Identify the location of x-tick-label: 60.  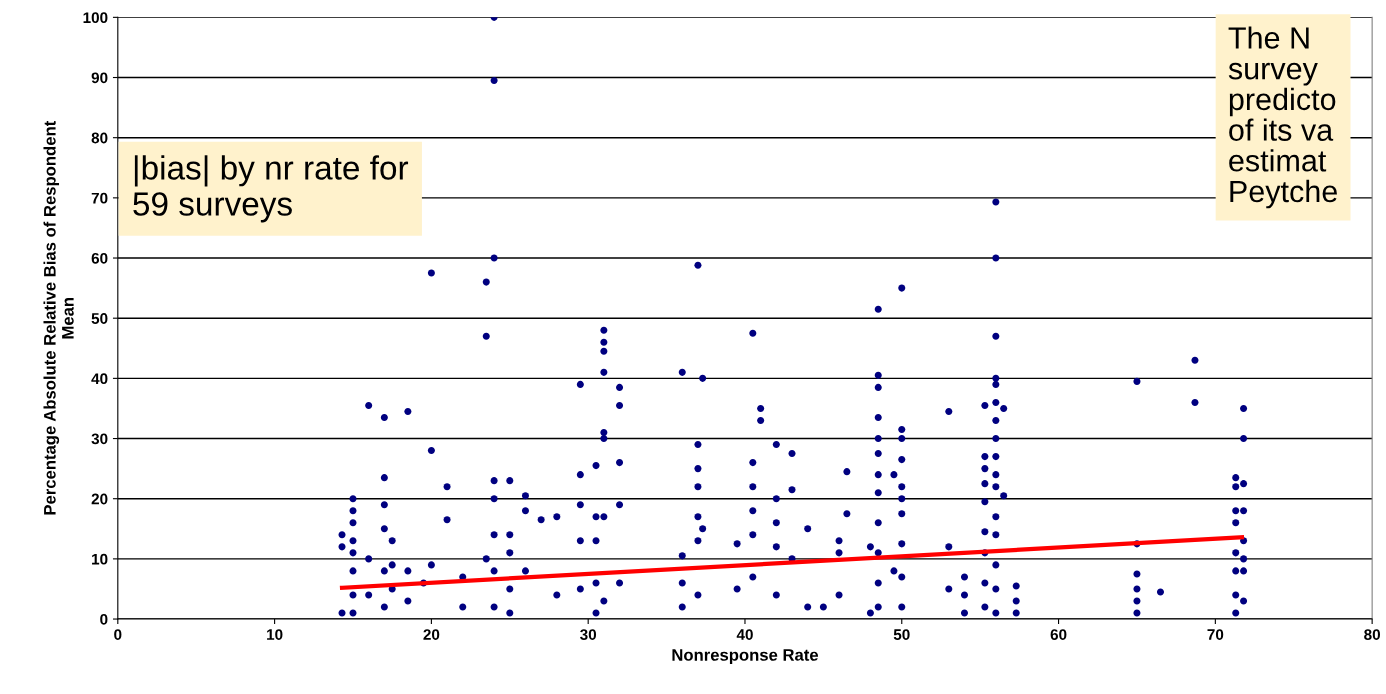
(1058, 634).